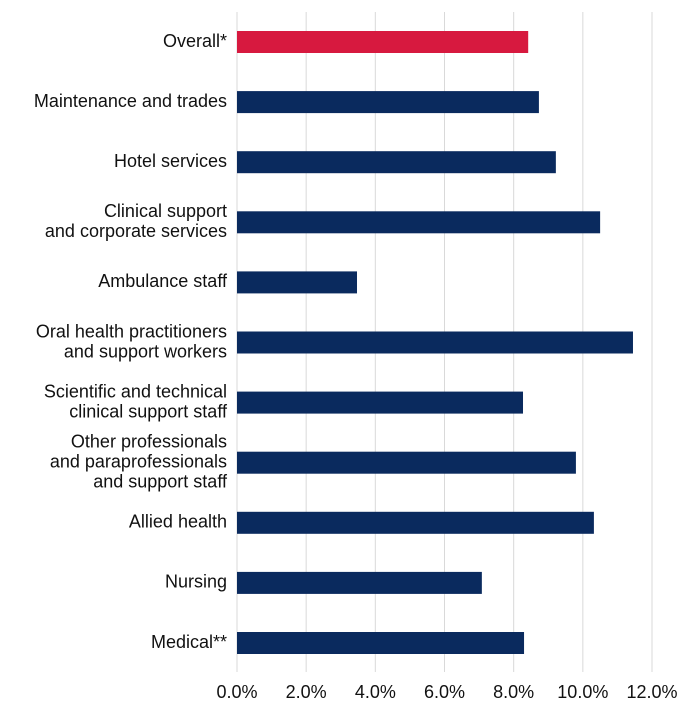  What do you see at coordinates (444, 692) in the screenshot?
I see `x-tick-label: 6.0%` at bounding box center [444, 692].